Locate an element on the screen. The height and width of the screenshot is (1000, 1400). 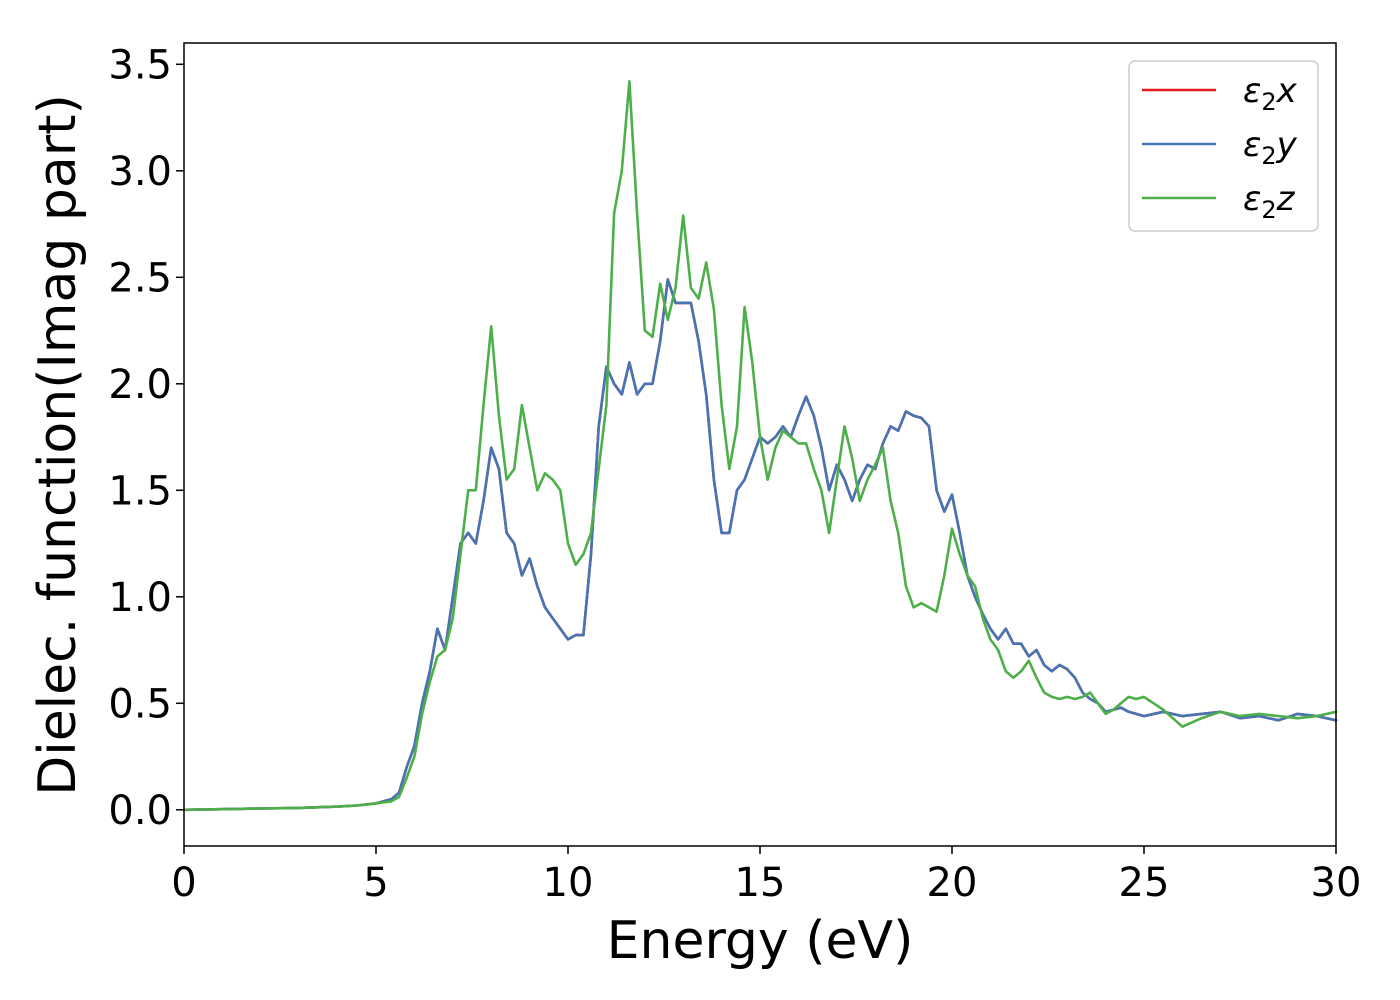
legend-label-x: ε2x is located at coordinates (1270, 93).